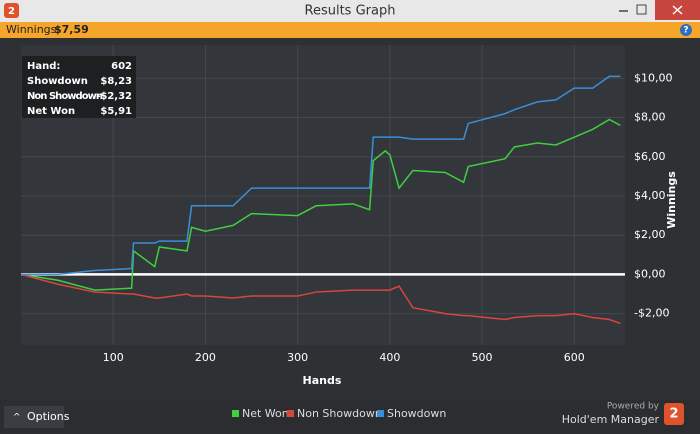  What do you see at coordinates (389, 357) in the screenshot?
I see `x-tick-label: 400` at bounding box center [389, 357].